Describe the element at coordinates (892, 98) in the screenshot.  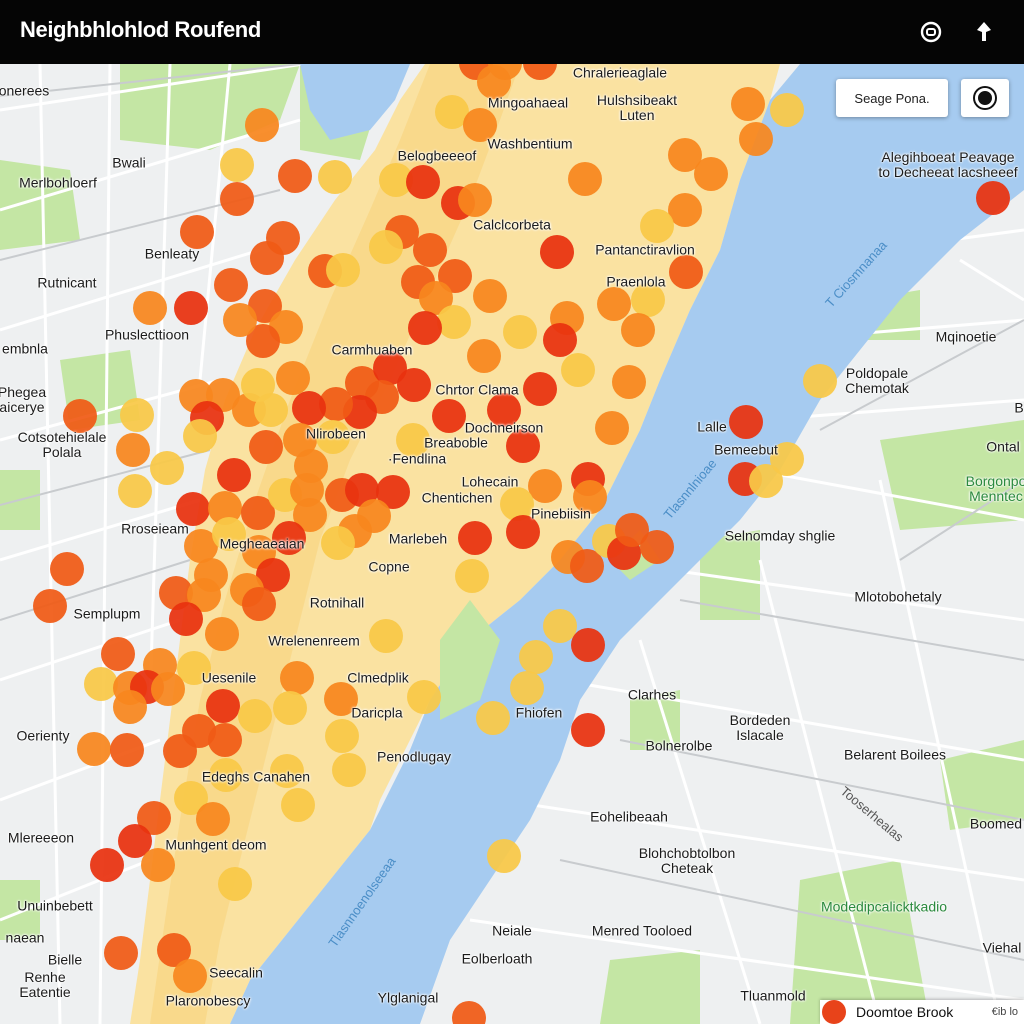
I see `search-place-button: Seage Pona.` at that location.